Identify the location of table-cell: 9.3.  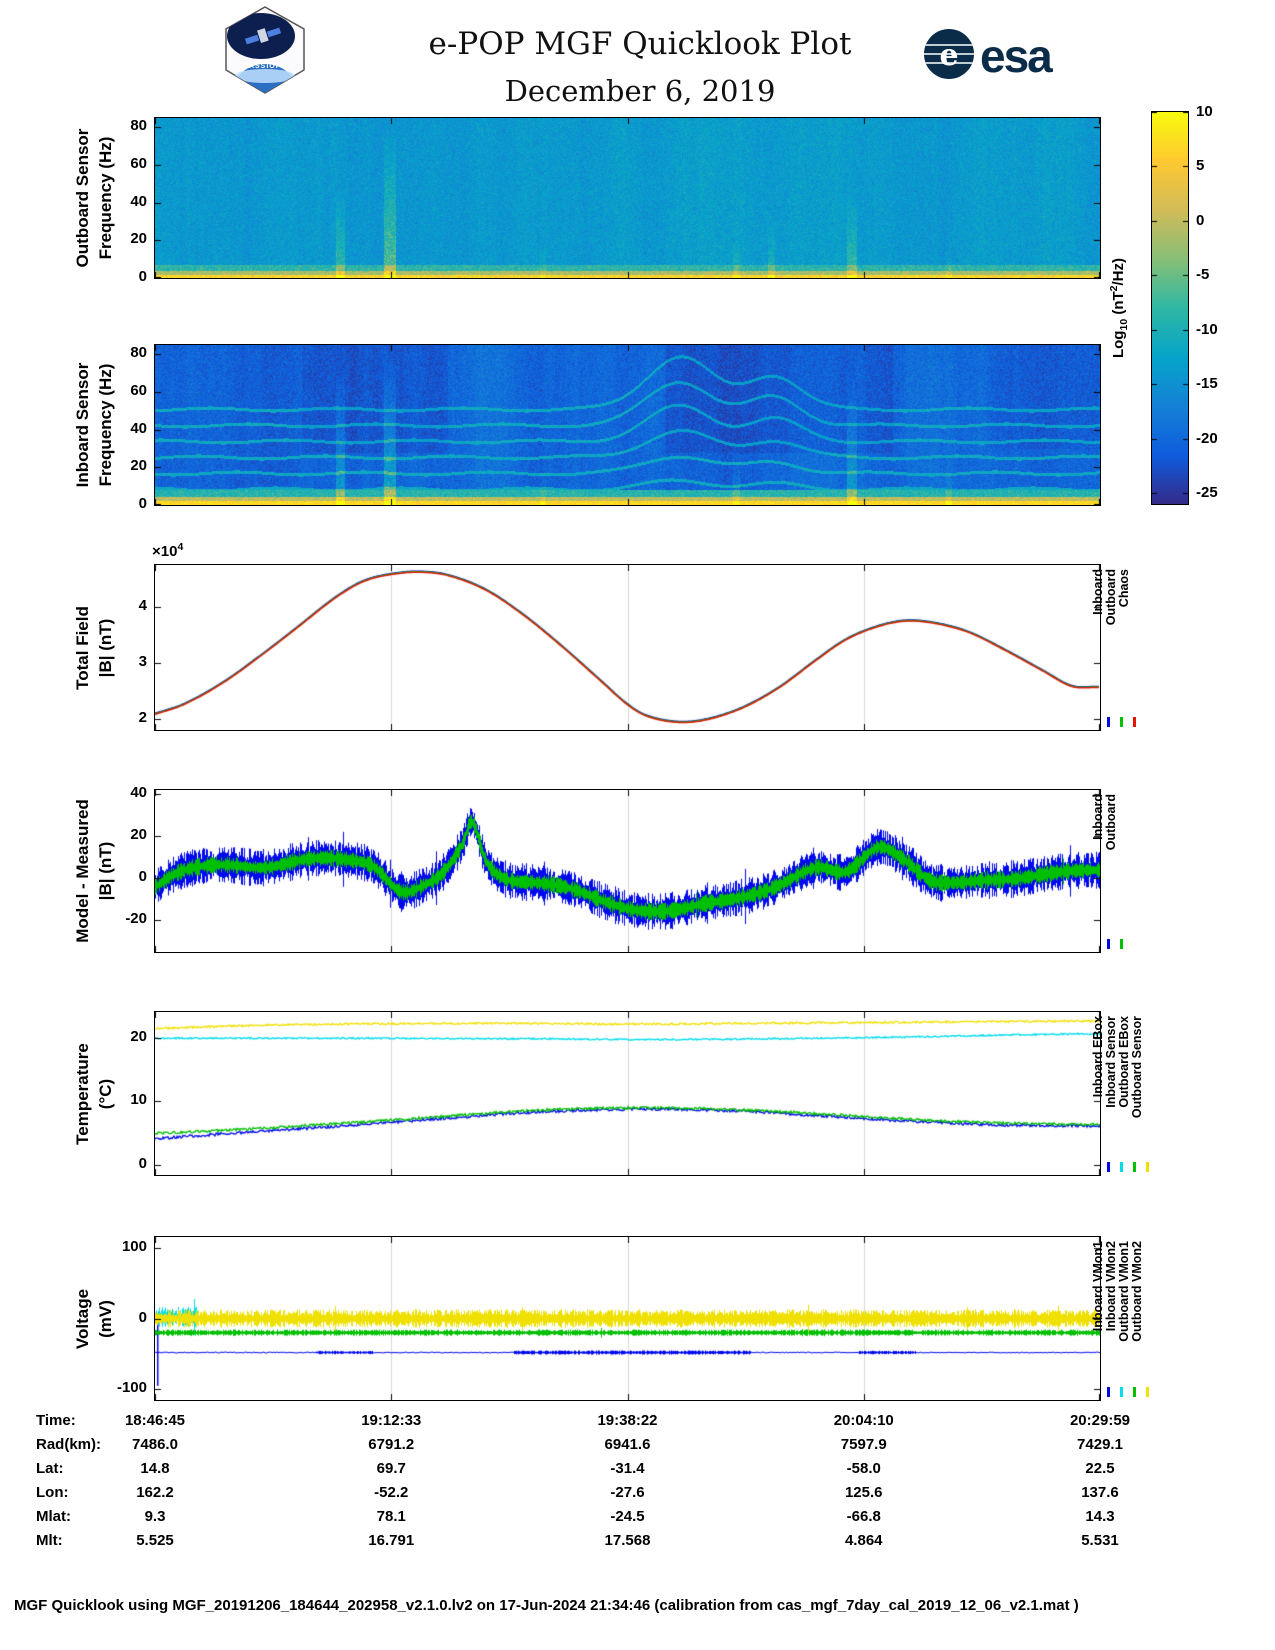
(155, 1516).